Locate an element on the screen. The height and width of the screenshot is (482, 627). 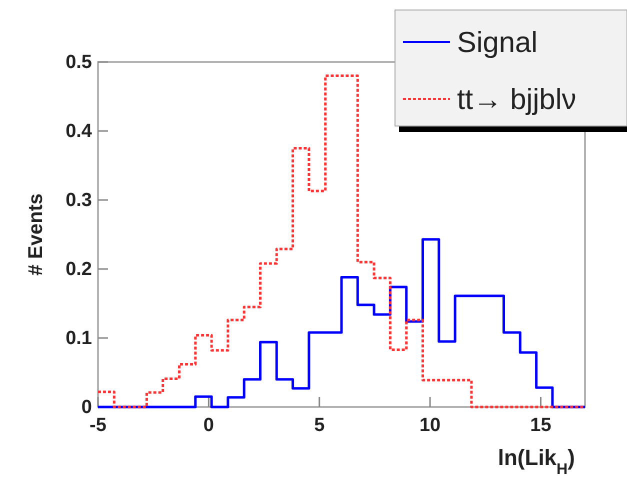
x-axis-title: ln(Lik$_{H}$) is located at coordinates (536, 461).